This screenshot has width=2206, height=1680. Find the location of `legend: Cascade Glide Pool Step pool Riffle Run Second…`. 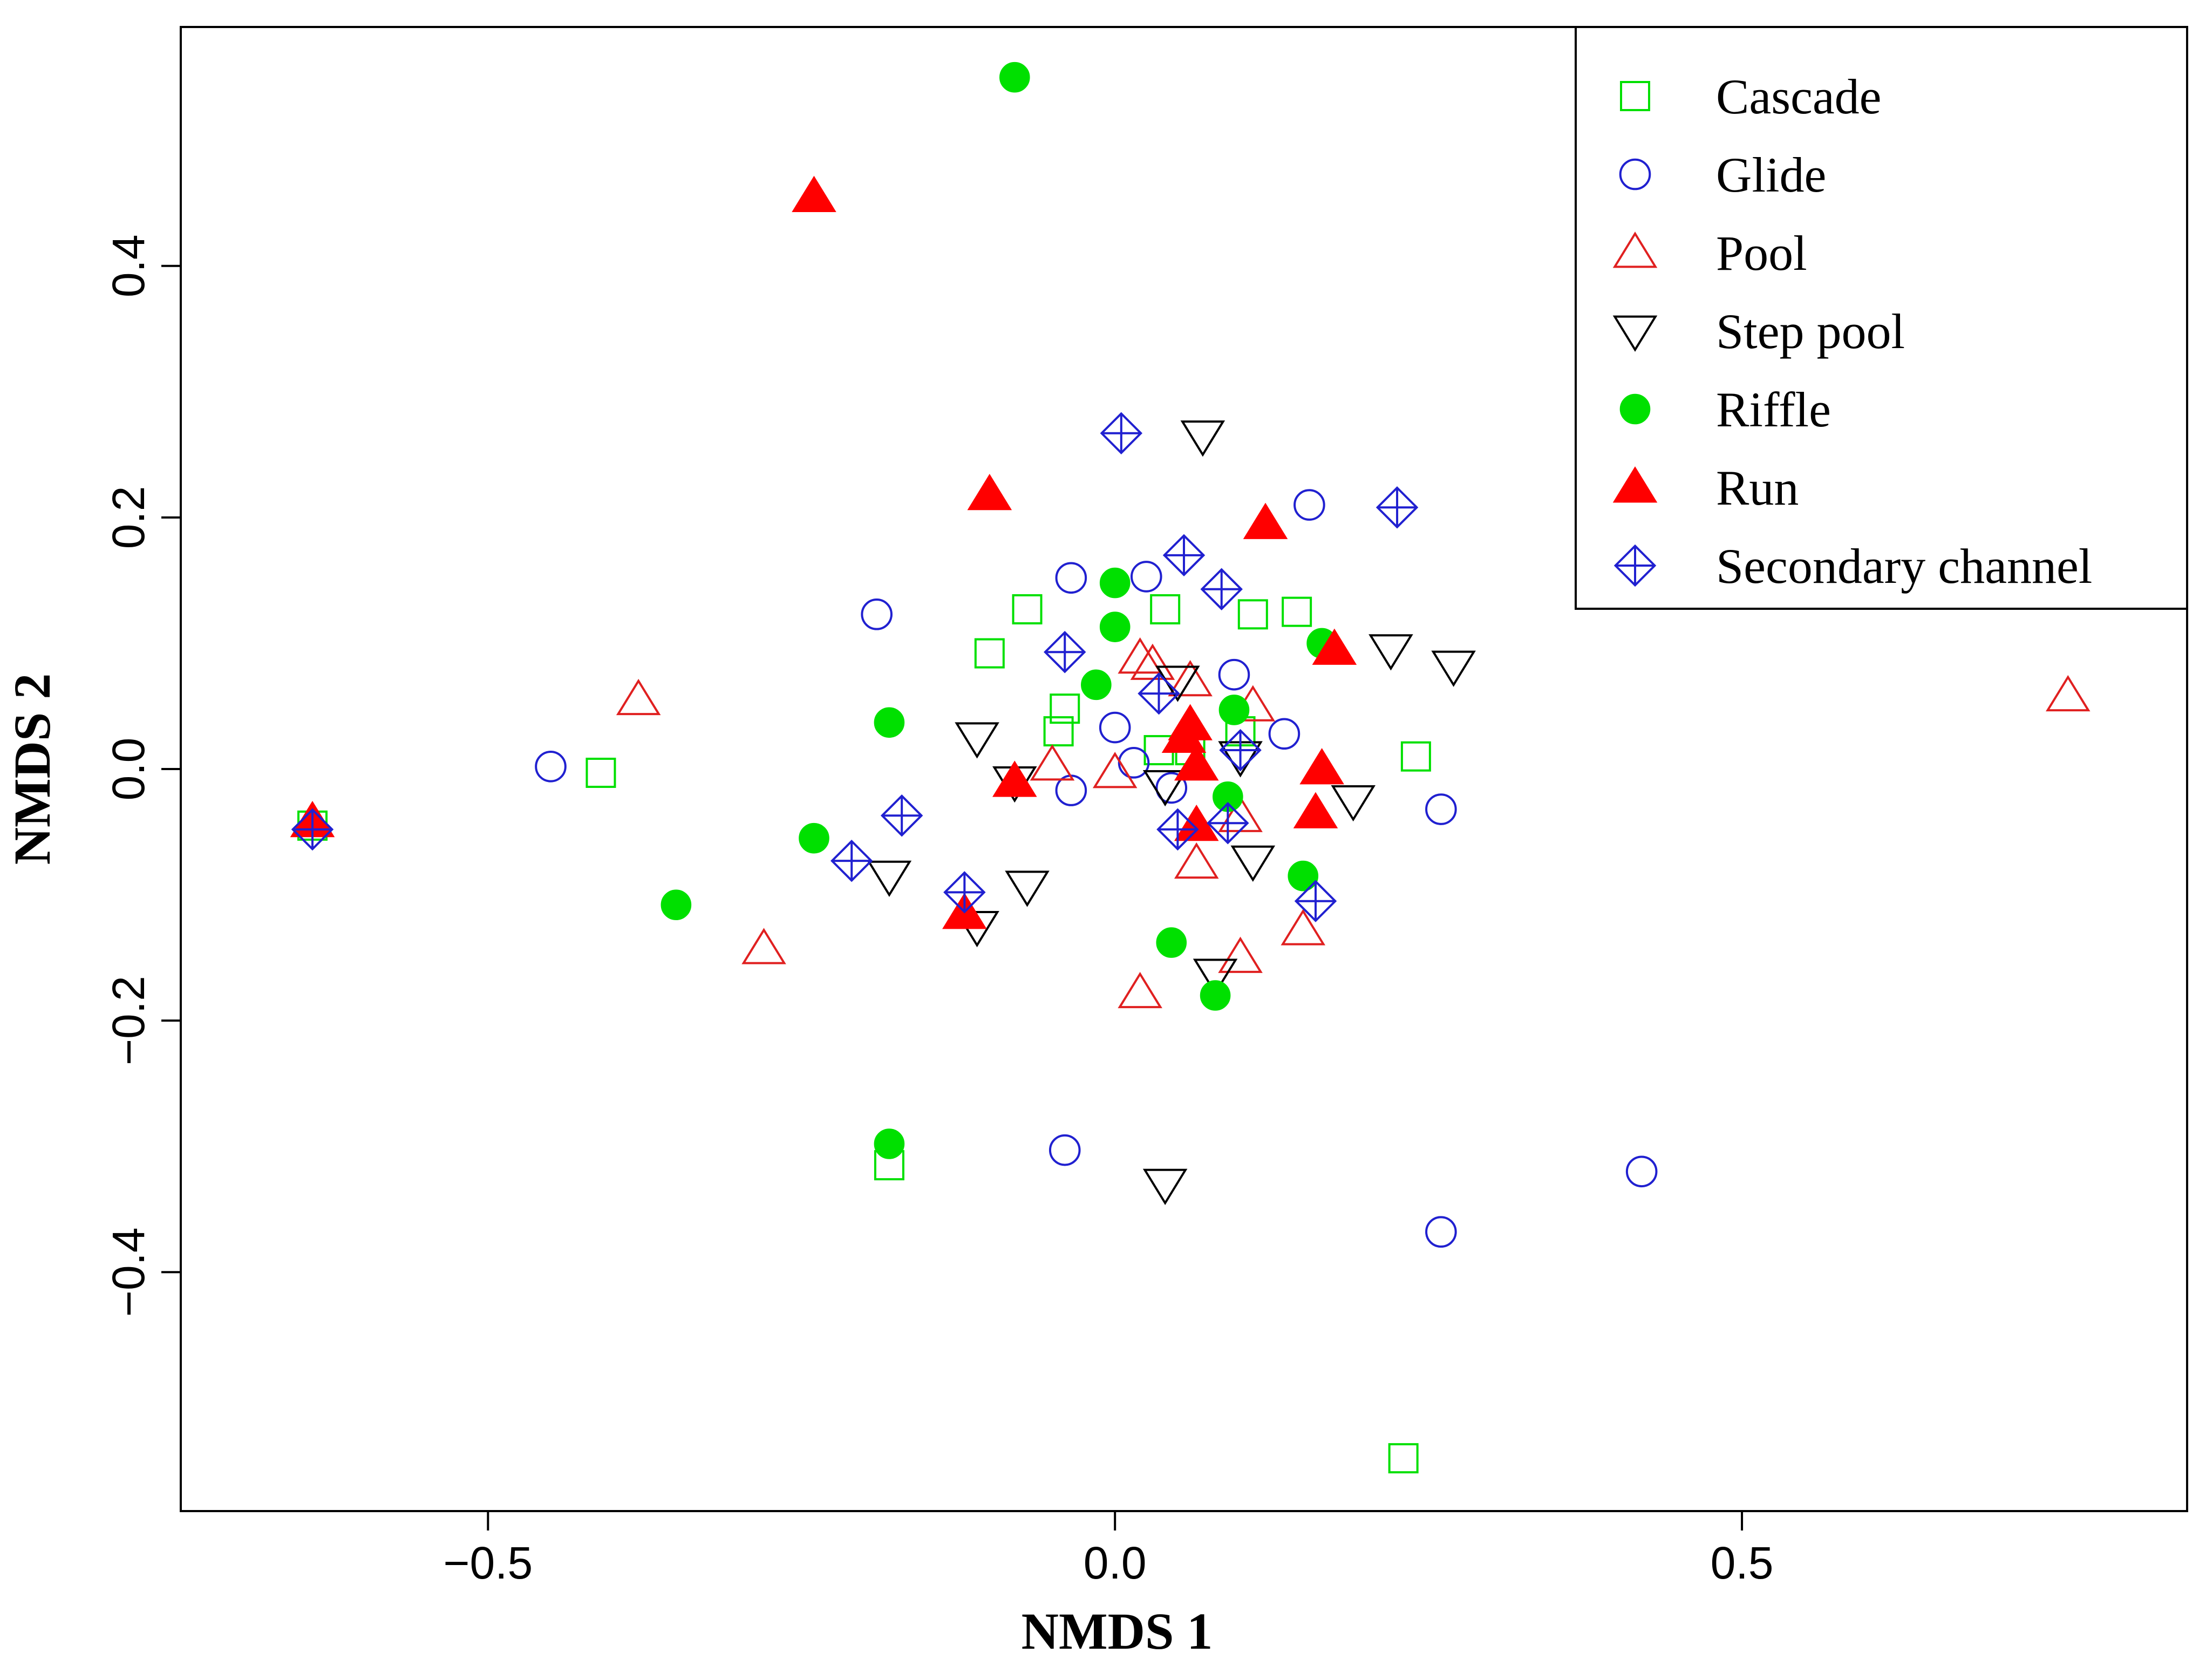

legend: Cascade Glide Pool Step pool Riffle Run Second… is located at coordinates (1881, 318).